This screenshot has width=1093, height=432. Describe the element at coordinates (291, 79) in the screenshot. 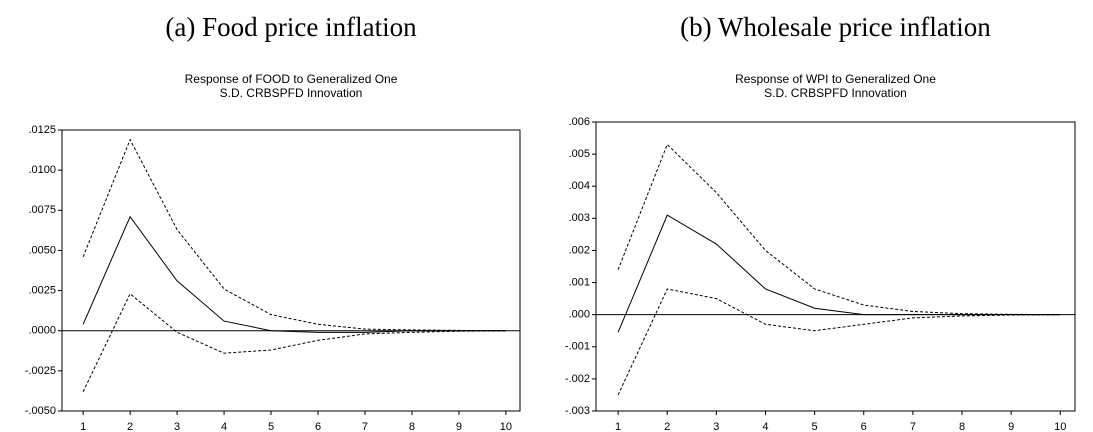

I see `chart-title: Response of FOOD to Generalized One` at that location.